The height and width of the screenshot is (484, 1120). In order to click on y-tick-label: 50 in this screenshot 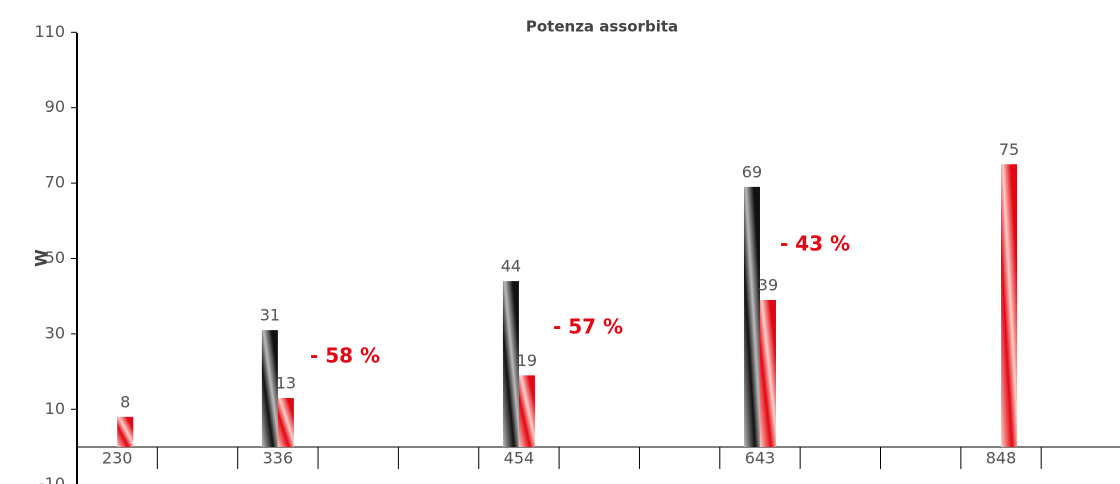, I will do `click(55, 257)`.